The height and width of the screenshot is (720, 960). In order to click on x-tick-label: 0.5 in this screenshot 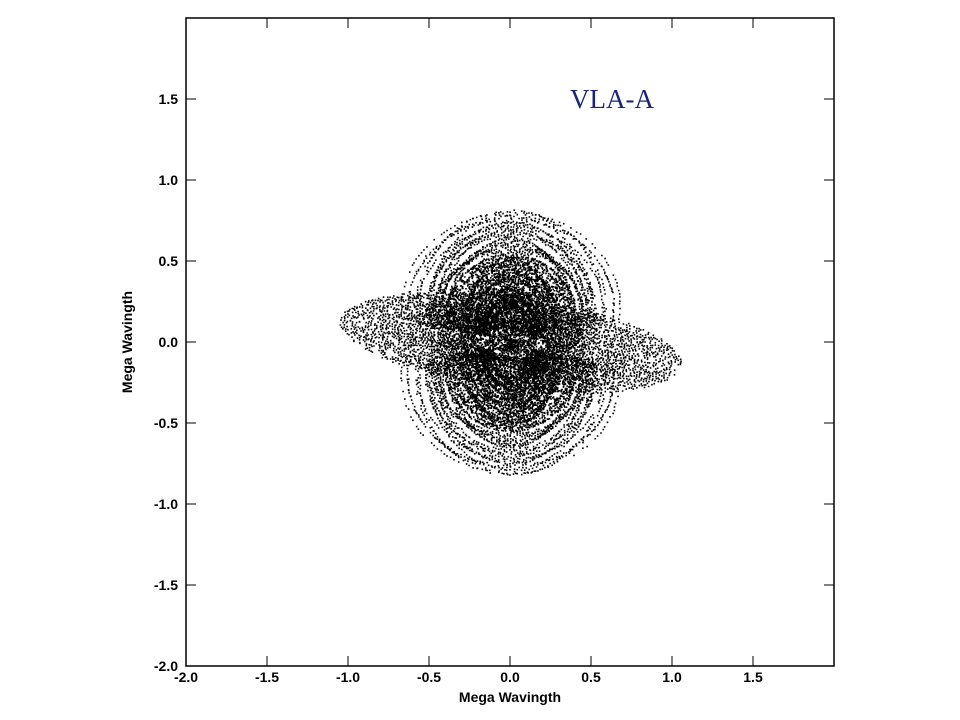, I will do `click(591, 677)`.